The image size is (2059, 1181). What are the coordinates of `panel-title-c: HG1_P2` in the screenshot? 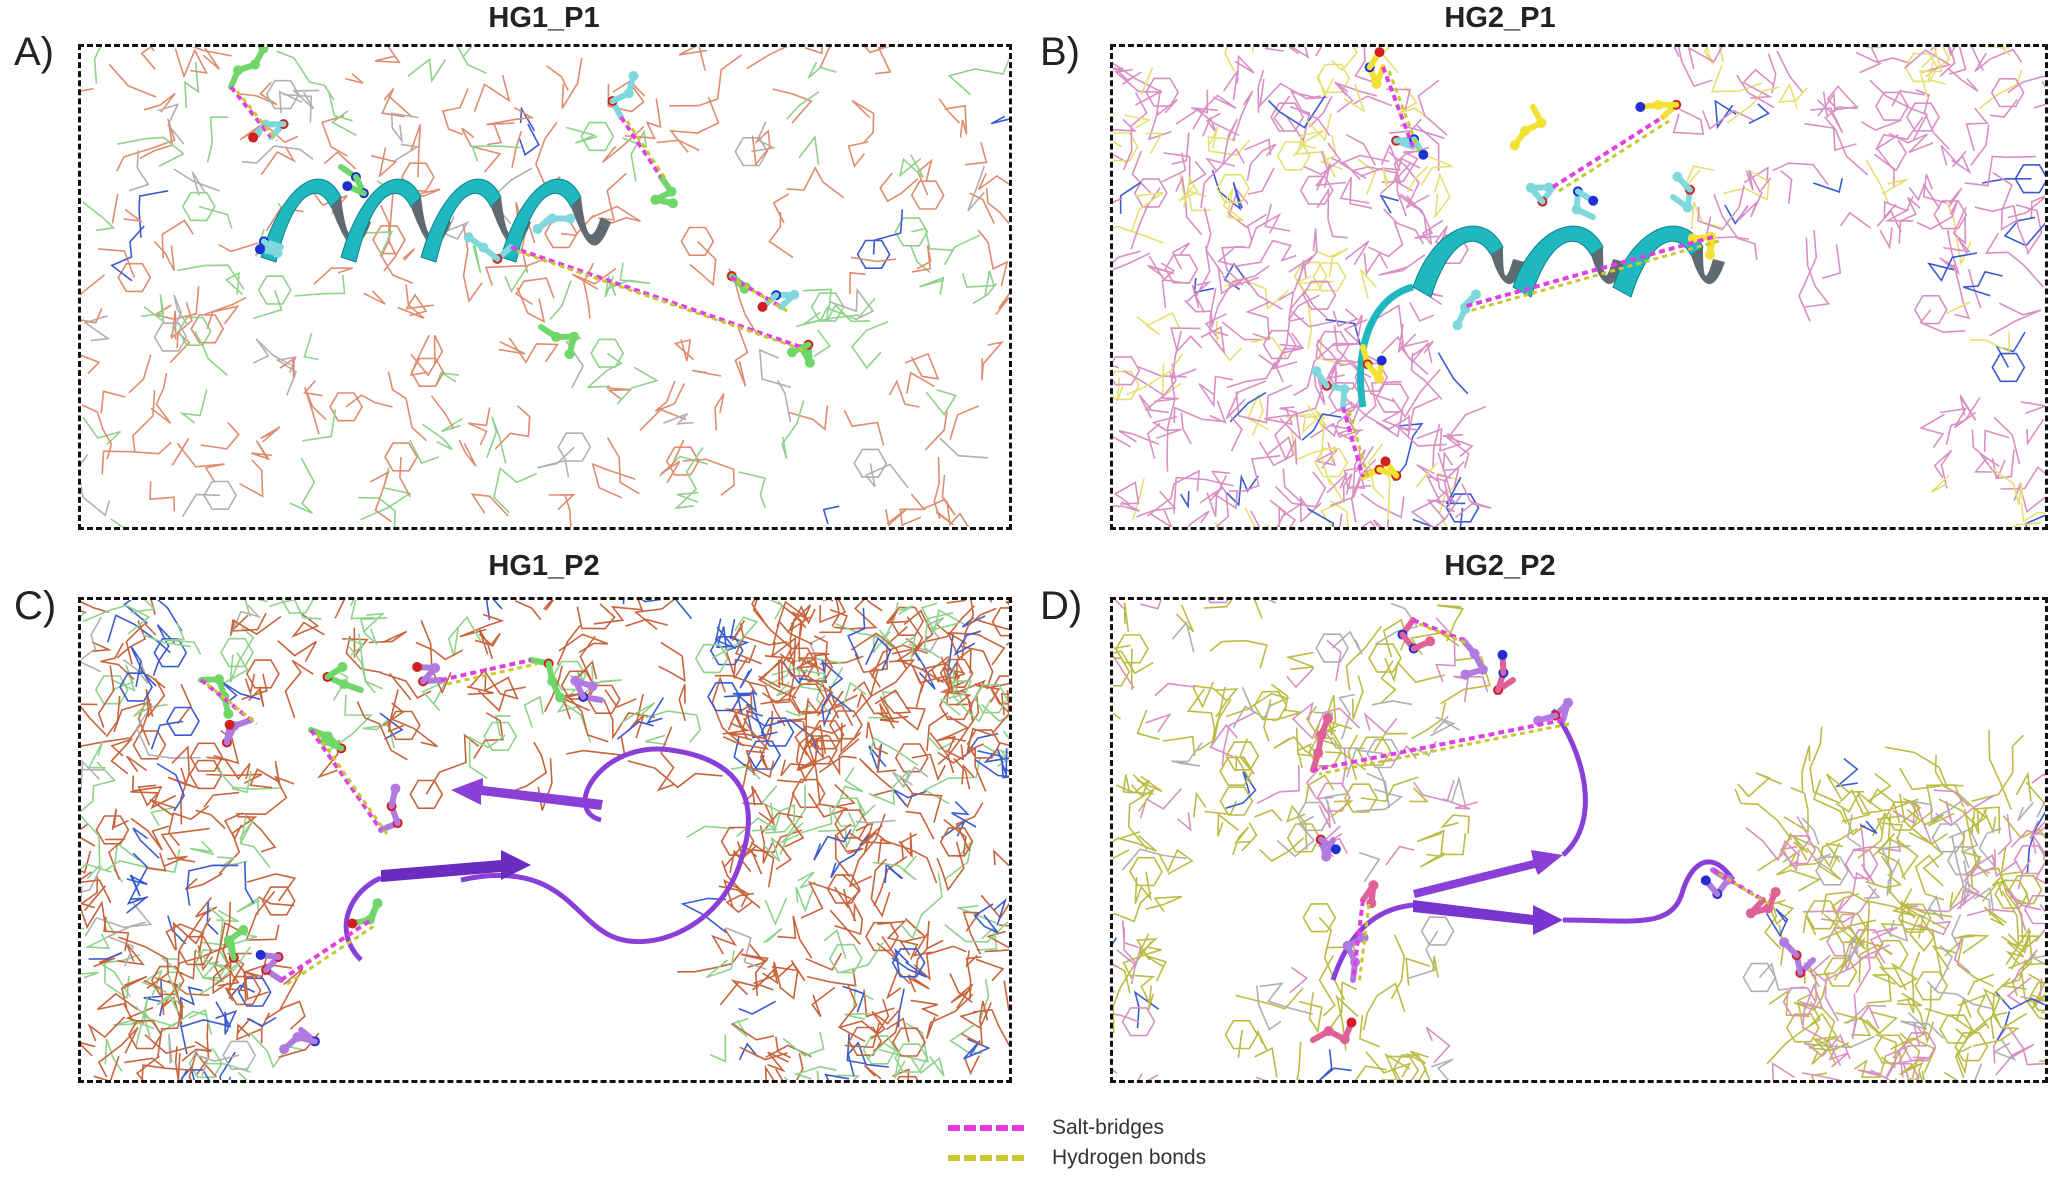 It's located at (544, 566).